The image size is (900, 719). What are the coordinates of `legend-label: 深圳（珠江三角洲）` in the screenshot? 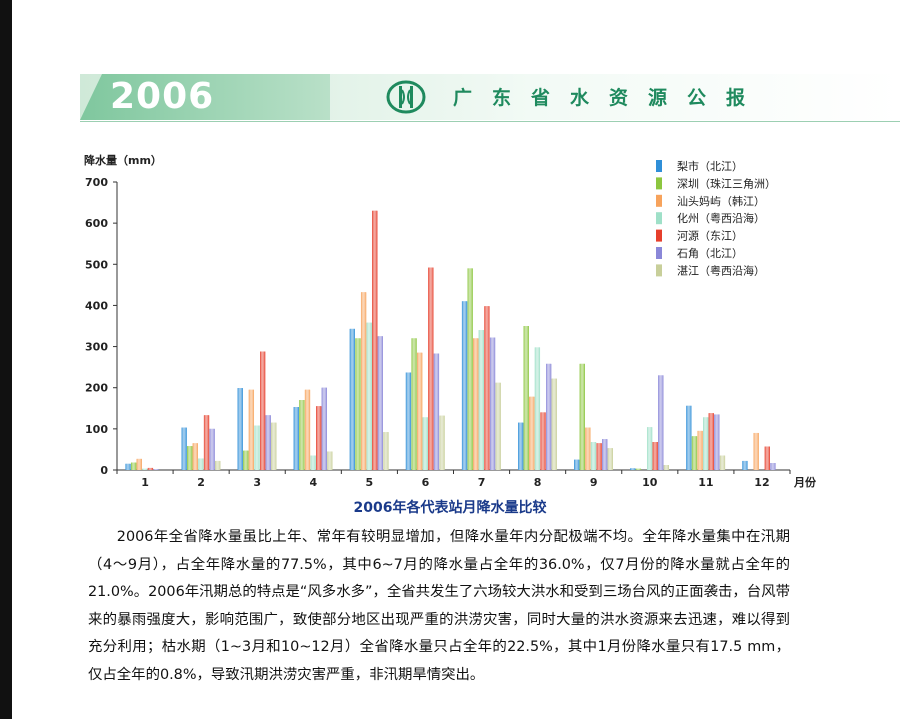 It's located at (726, 183).